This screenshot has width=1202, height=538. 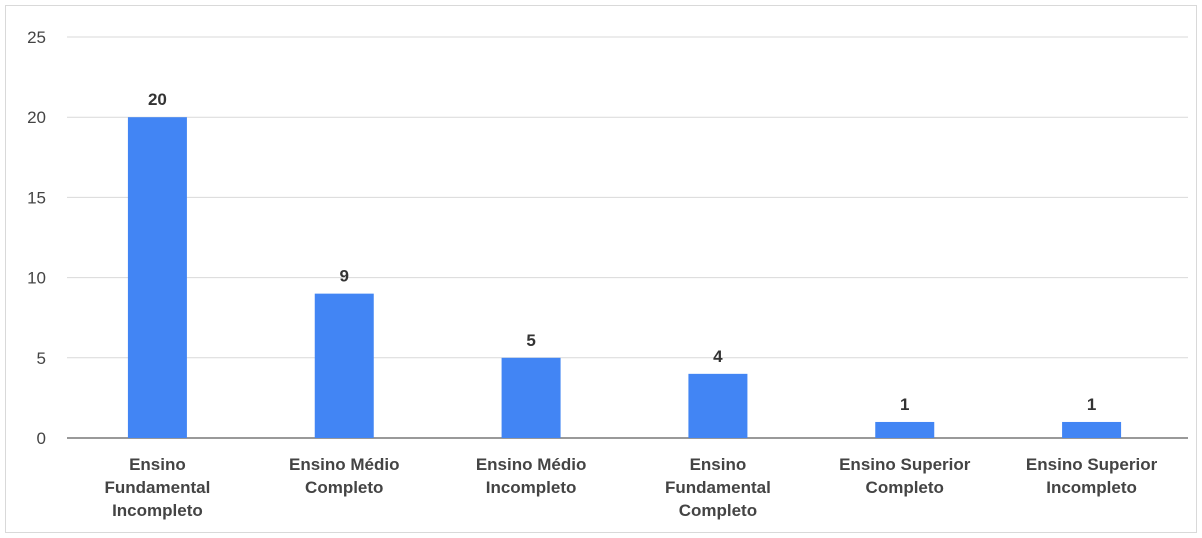 I want to click on x-tick-label: Ensino Superior Incompleto, so click(x=1092, y=476).